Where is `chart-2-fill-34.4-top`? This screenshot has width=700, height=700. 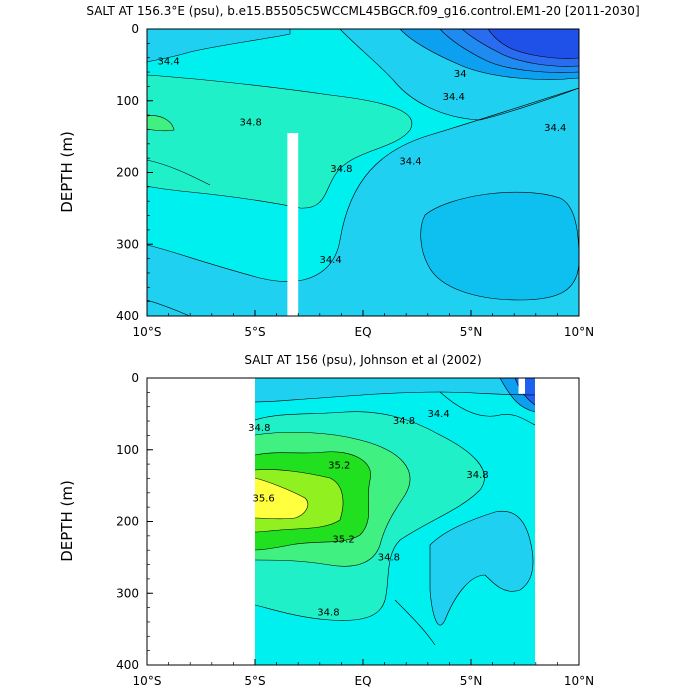 chart-2-fill-34.4-top is located at coordinates (395, 390).